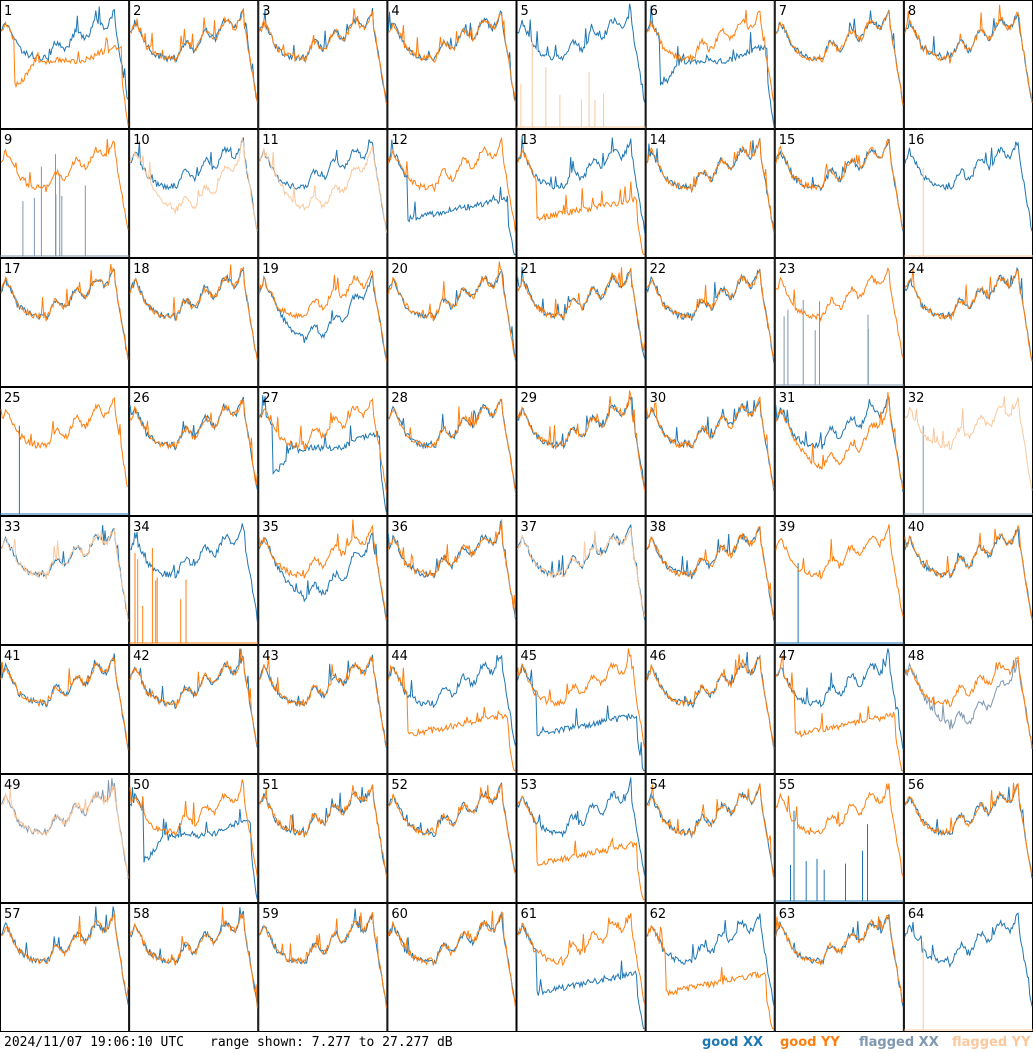 This screenshot has height=1053, width=1033. What do you see at coordinates (8, 11) in the screenshot?
I see `panel-label: 1` at bounding box center [8, 11].